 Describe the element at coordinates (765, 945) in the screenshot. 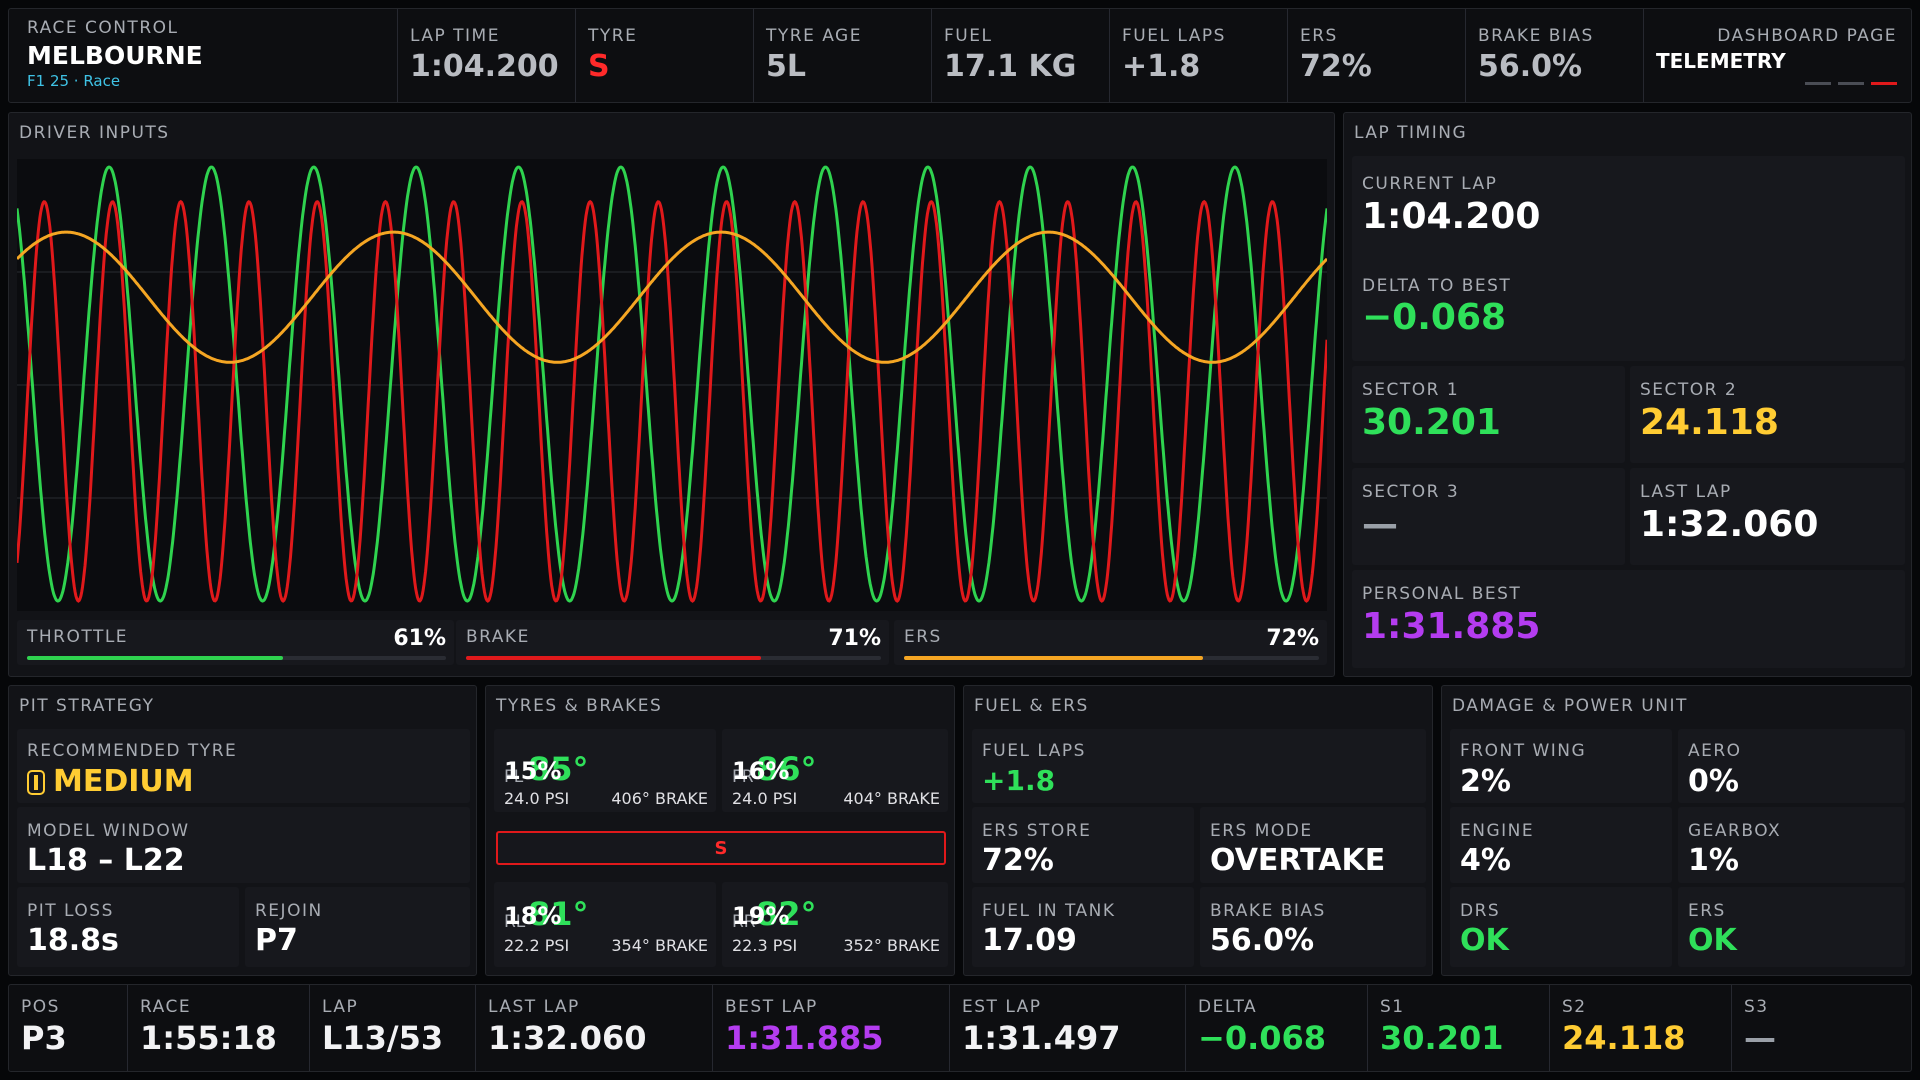

I see `wheel-pressure: 22.3 PSI` at that location.